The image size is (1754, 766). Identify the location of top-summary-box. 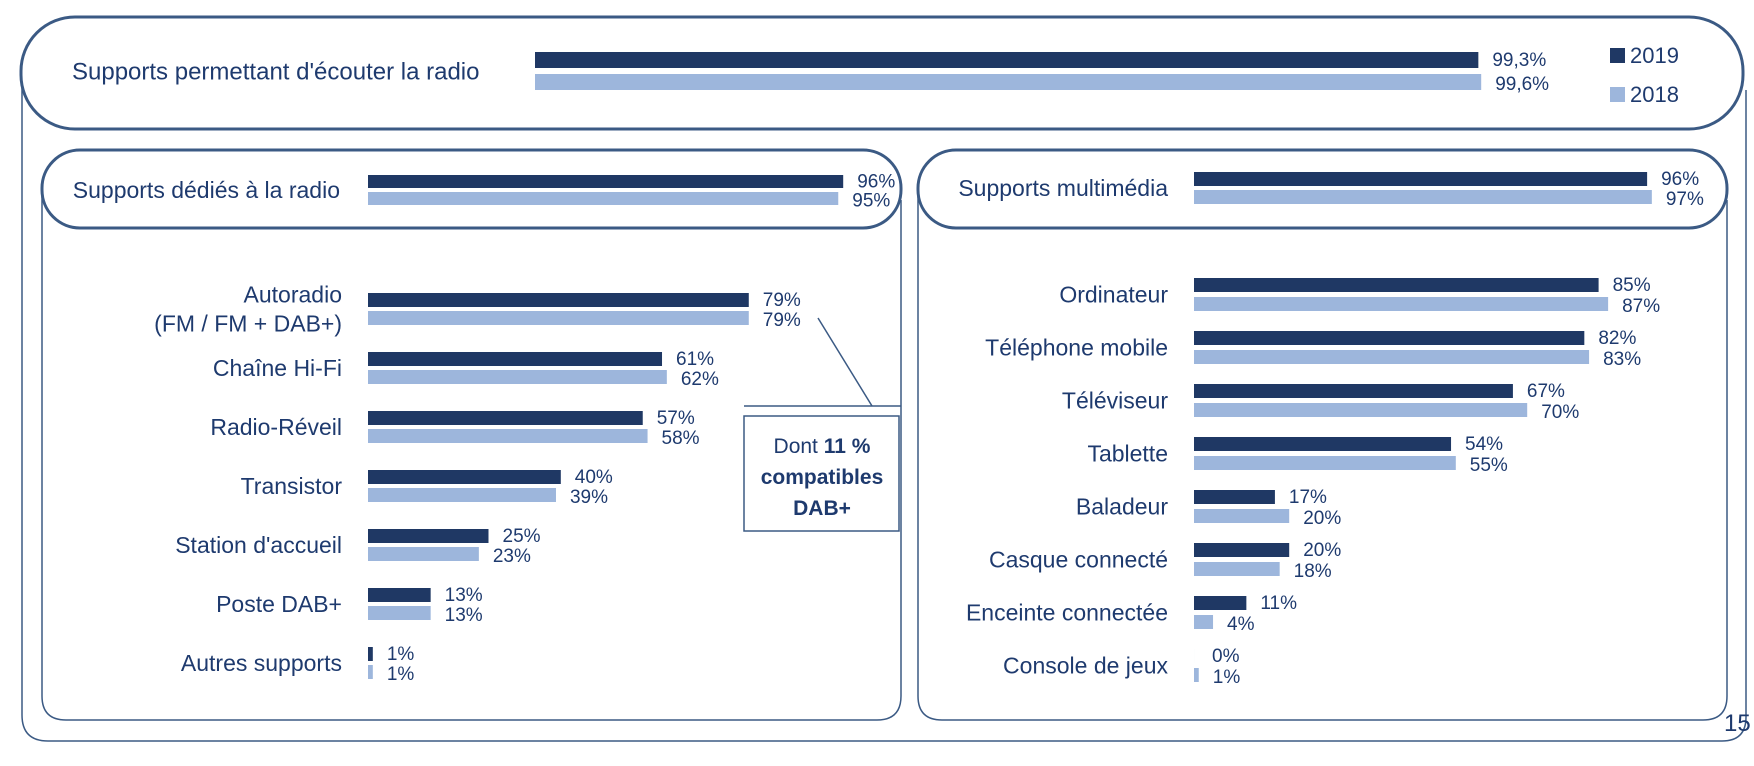
(882, 73).